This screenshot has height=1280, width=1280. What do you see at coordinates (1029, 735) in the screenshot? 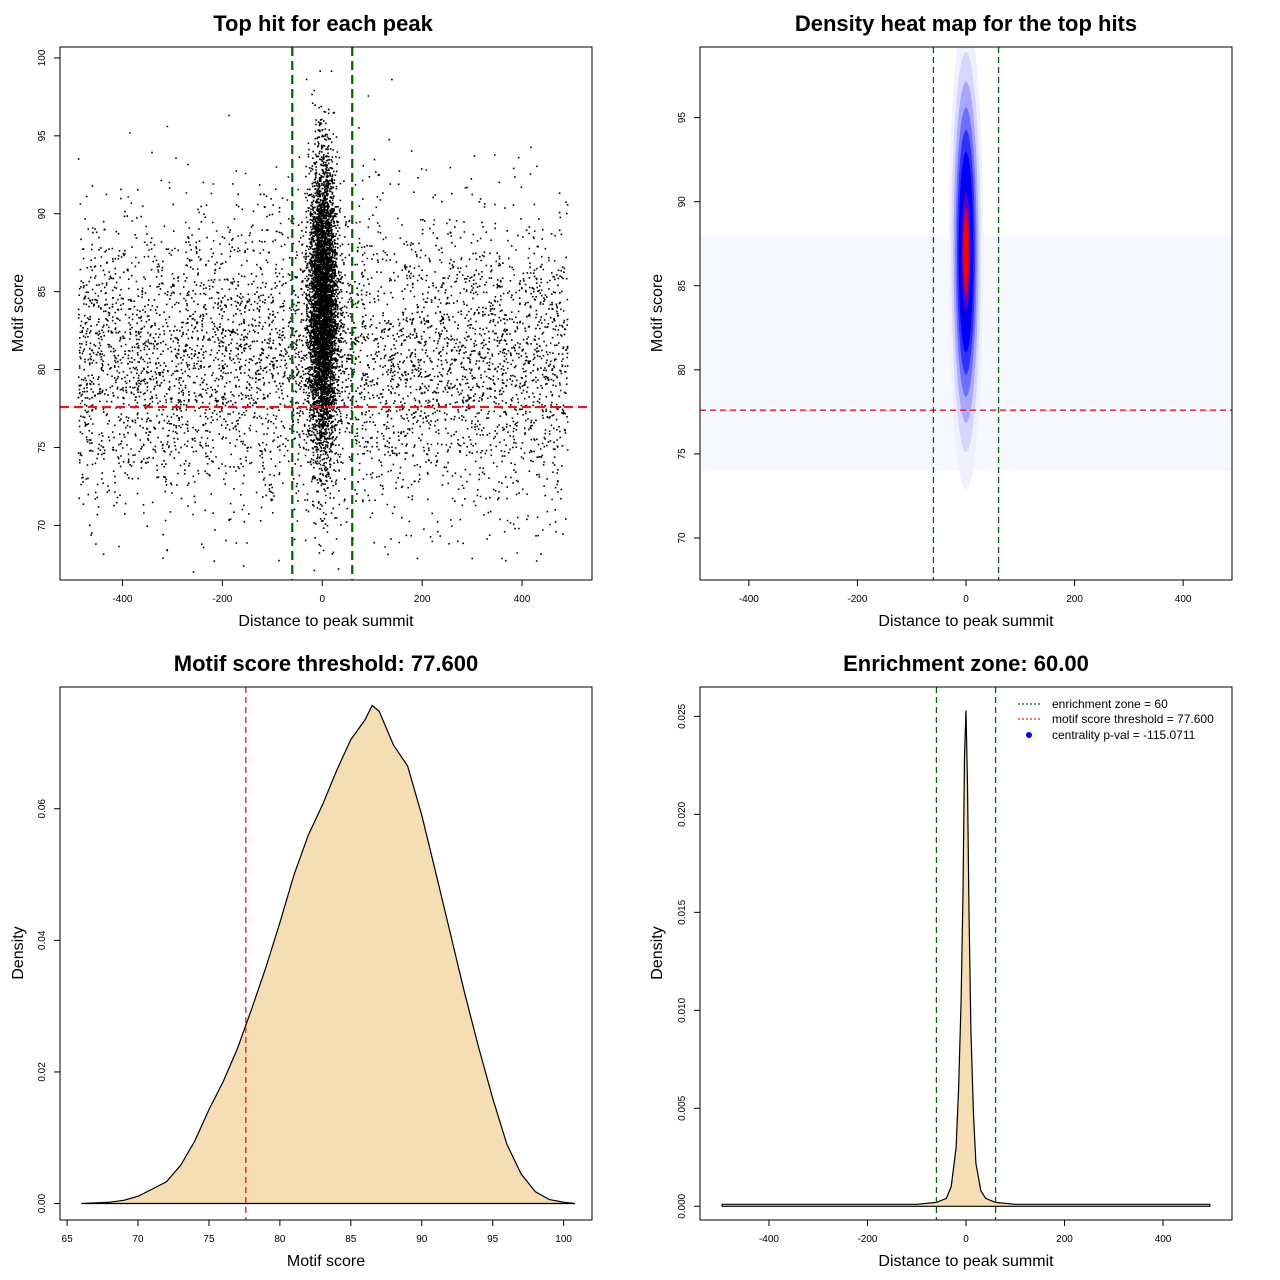
I see `legend-pval-point` at bounding box center [1029, 735].